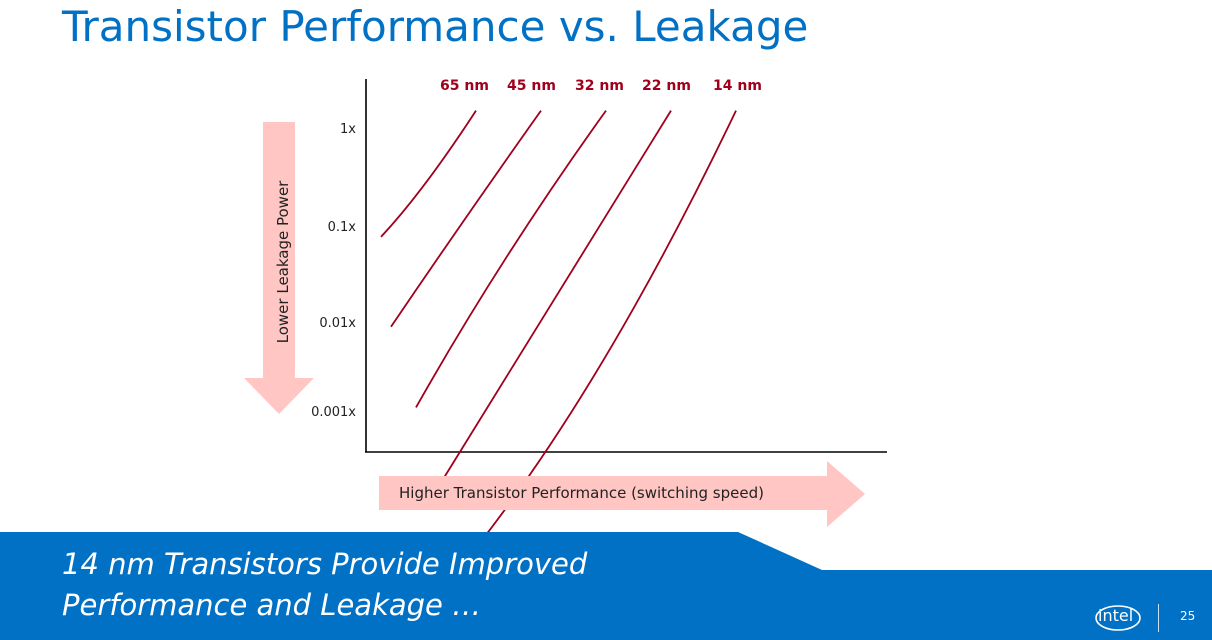 The width and height of the screenshot is (1212, 640). I want to click on intel-logo-icon, so click(1118, 618).